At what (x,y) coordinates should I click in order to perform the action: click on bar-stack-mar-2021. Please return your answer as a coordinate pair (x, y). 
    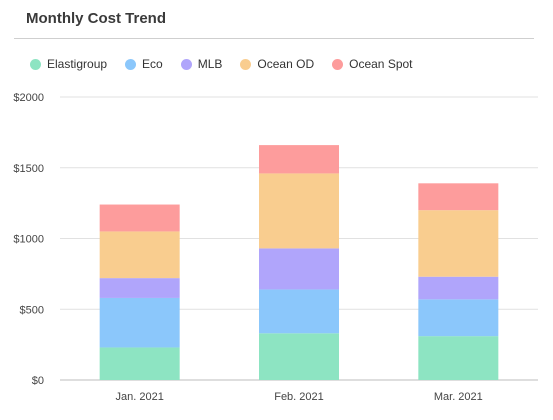
    Looking at the image, I should click on (458, 281).